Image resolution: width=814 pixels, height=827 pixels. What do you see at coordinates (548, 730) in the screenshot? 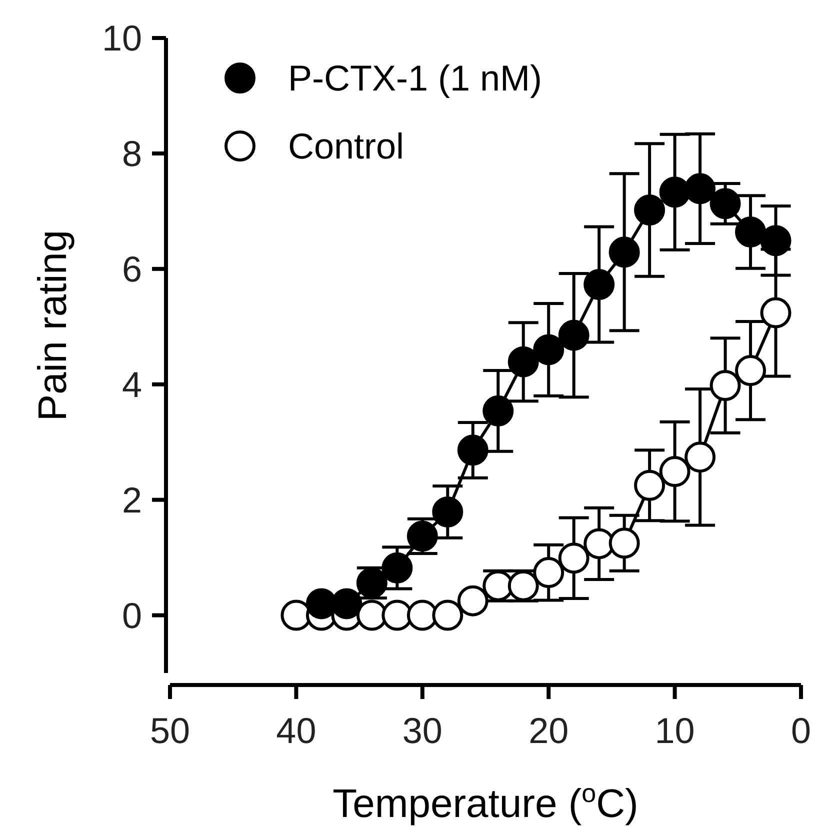
I see `x-tick-label: 20` at bounding box center [548, 730].